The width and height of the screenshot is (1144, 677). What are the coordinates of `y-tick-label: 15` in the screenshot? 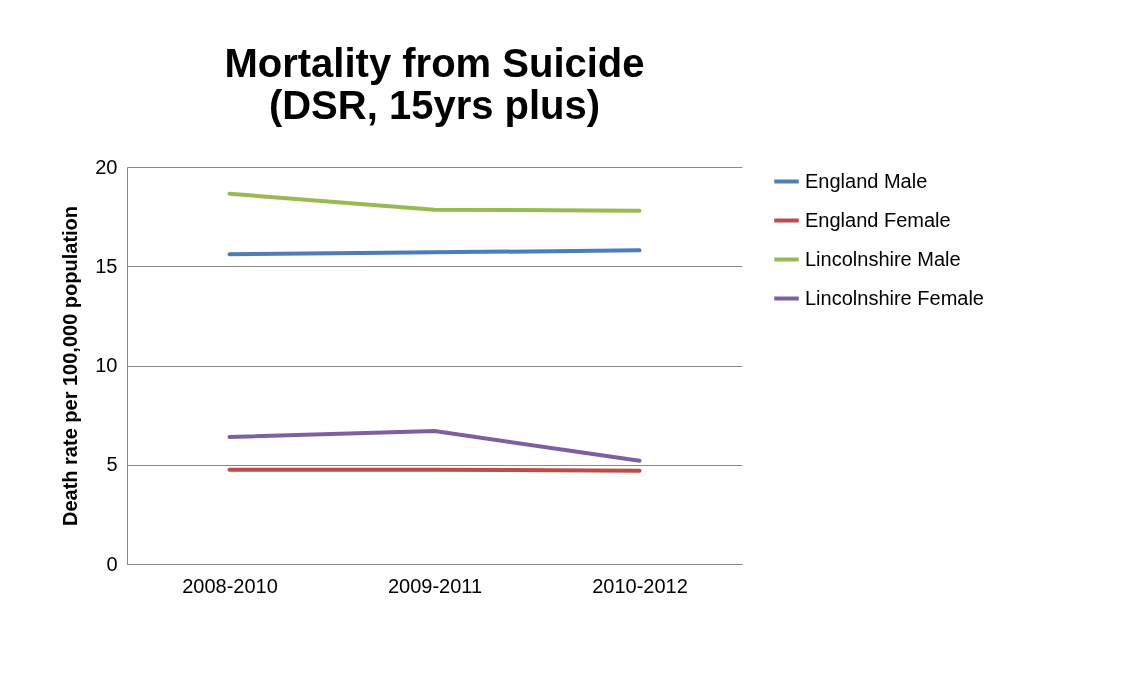 It's located at (106, 265).